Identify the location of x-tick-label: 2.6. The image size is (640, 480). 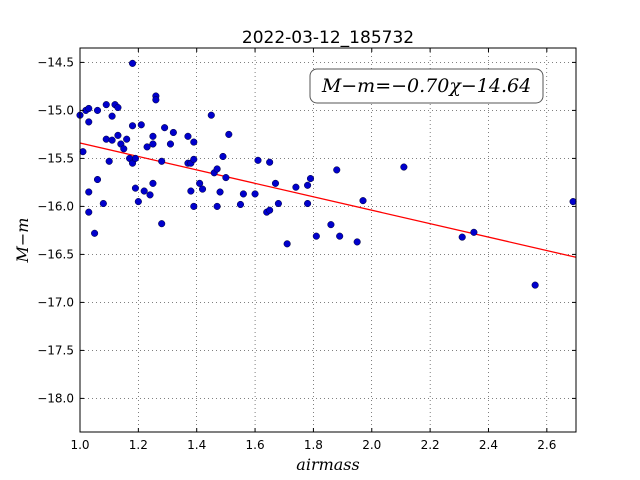
(546, 445).